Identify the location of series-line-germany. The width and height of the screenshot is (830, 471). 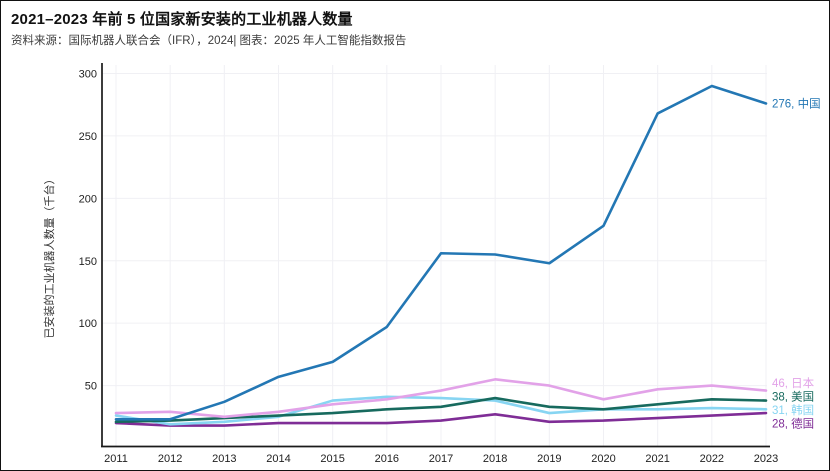
(441, 419).